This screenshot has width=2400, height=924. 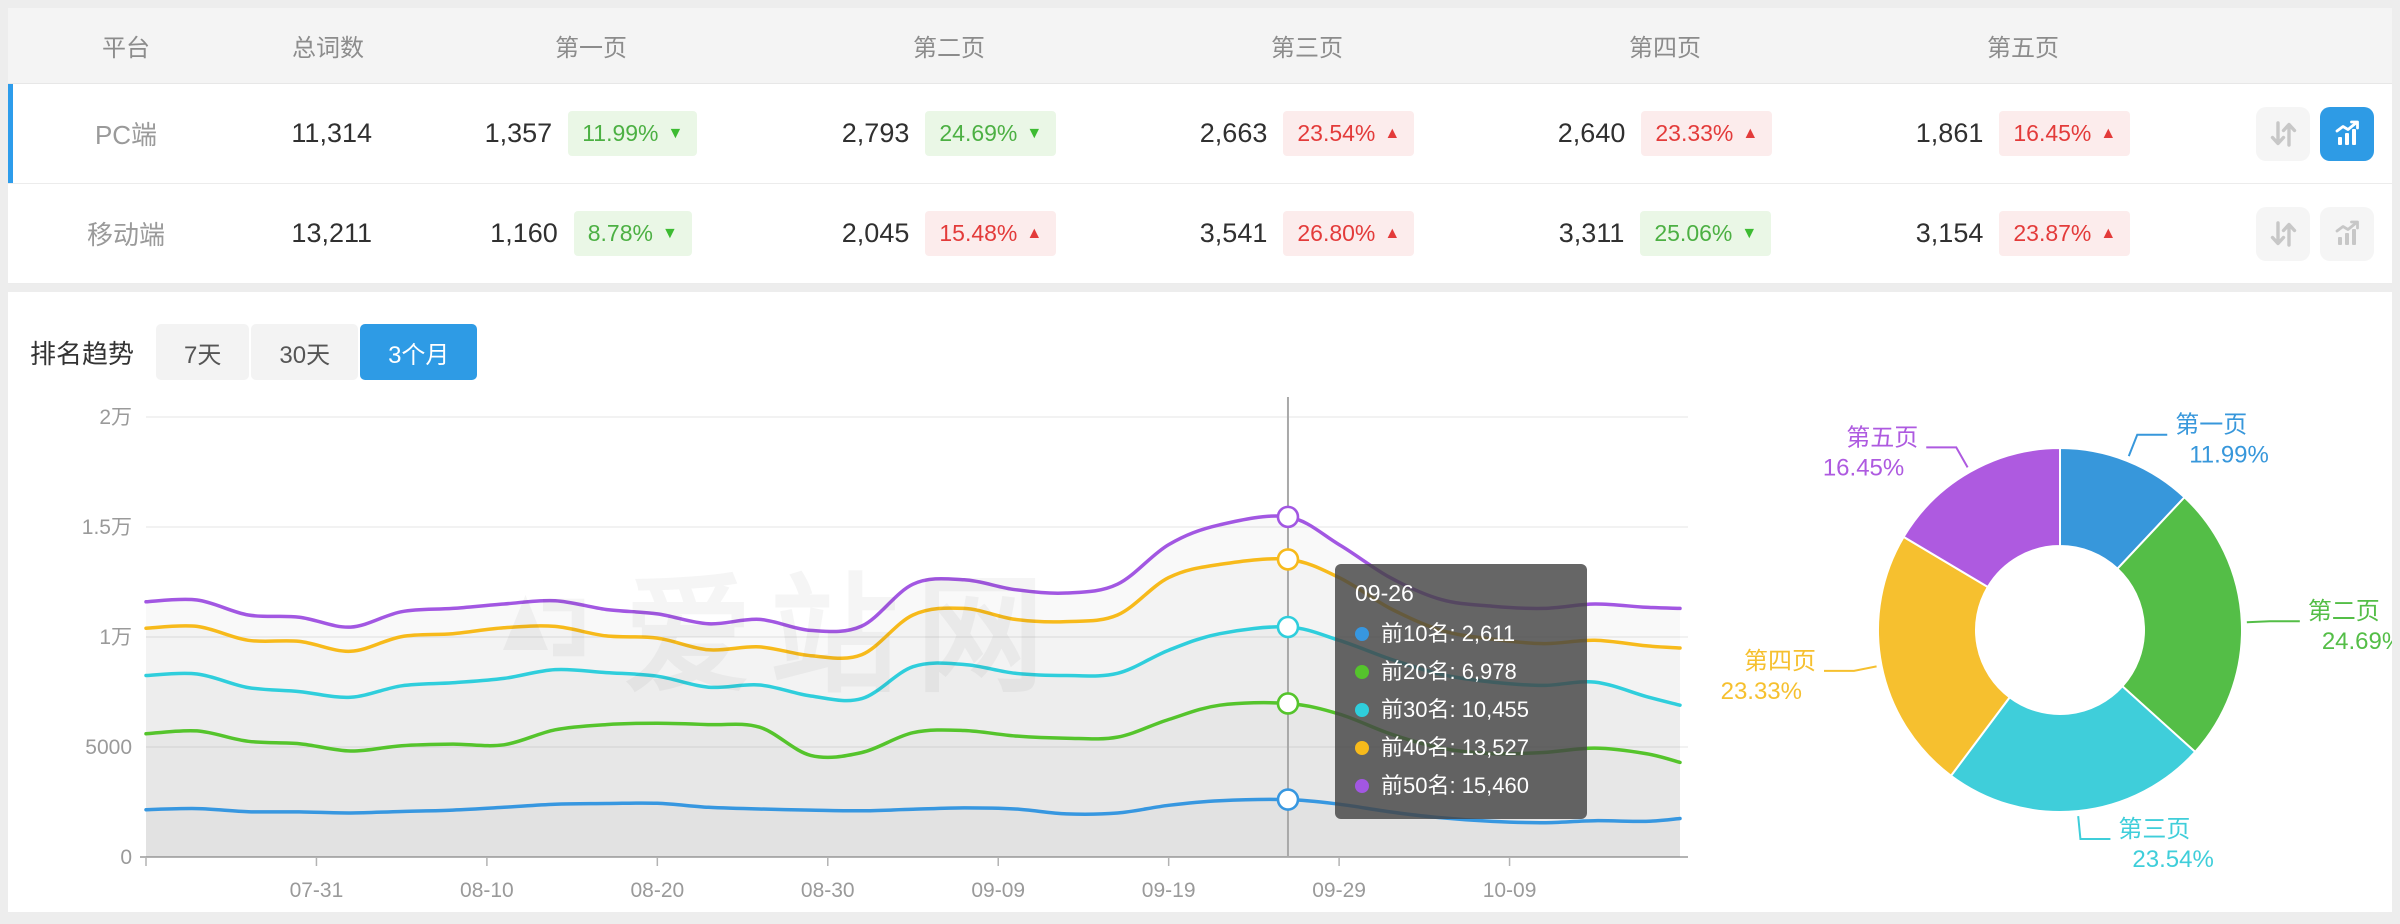 I want to click on page-3-cell: 2,663 23.54% ▲, so click(x=1307, y=133).